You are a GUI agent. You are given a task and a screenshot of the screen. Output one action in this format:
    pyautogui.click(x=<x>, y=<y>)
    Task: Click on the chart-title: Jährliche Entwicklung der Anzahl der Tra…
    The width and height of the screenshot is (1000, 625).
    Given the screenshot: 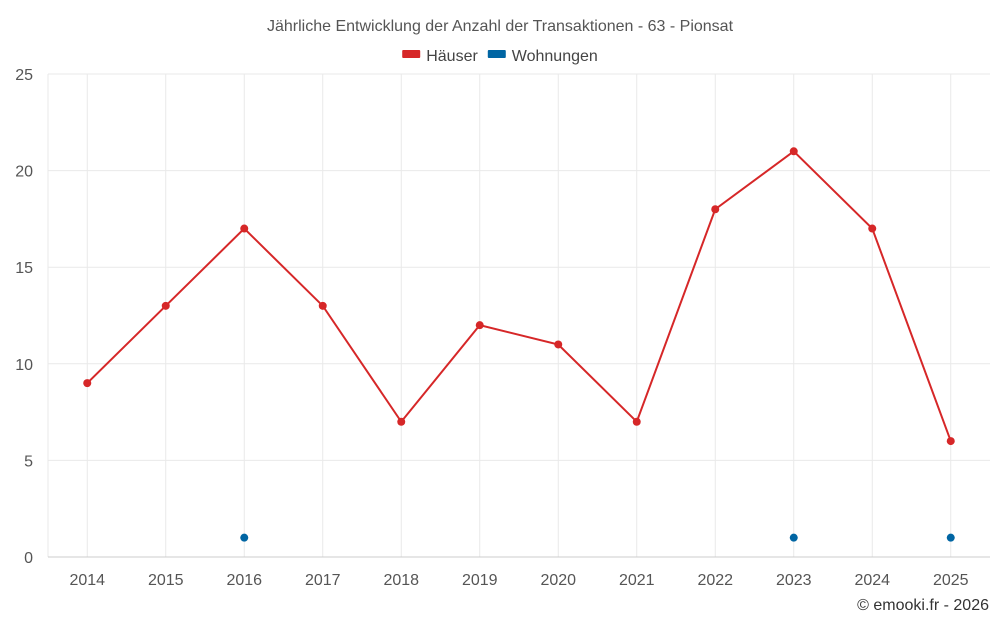 What is the action you would take?
    pyautogui.click(x=500, y=26)
    